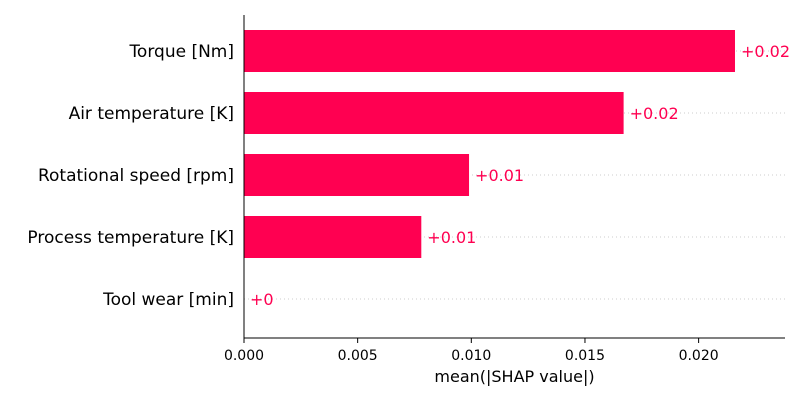 The height and width of the screenshot is (400, 800). I want to click on x-tick-label: 0.020, so click(699, 356).